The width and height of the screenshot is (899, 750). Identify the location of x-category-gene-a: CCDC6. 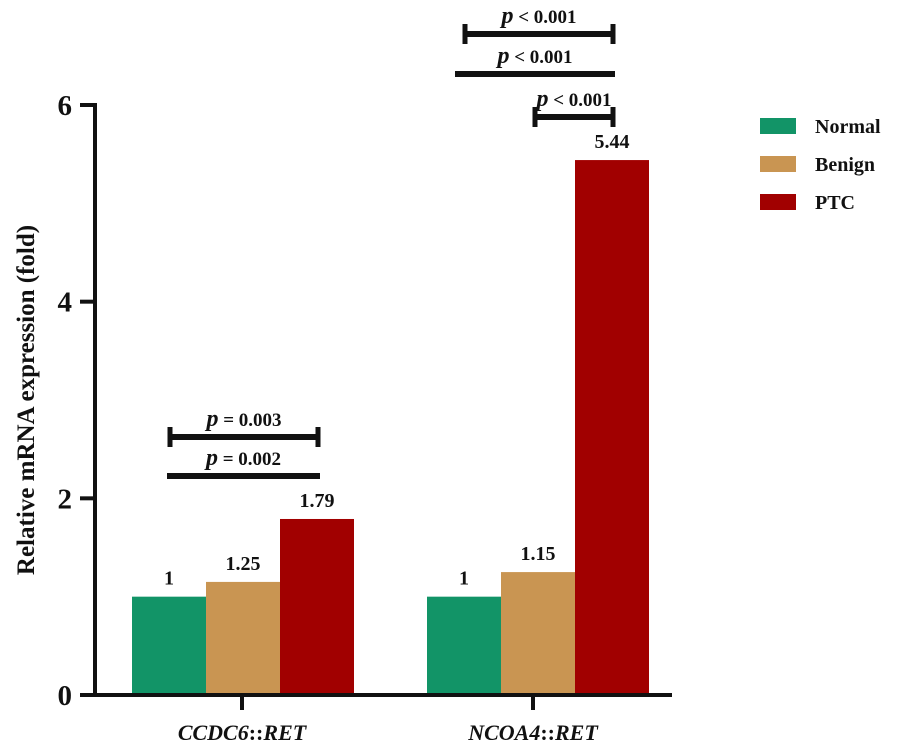
(213, 732).